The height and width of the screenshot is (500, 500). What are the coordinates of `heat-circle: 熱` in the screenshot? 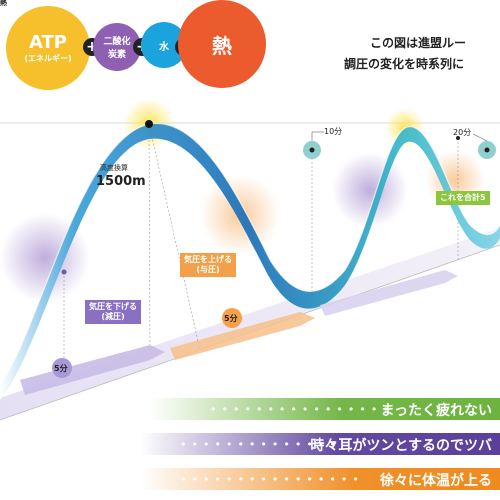 It's located at (222, 44).